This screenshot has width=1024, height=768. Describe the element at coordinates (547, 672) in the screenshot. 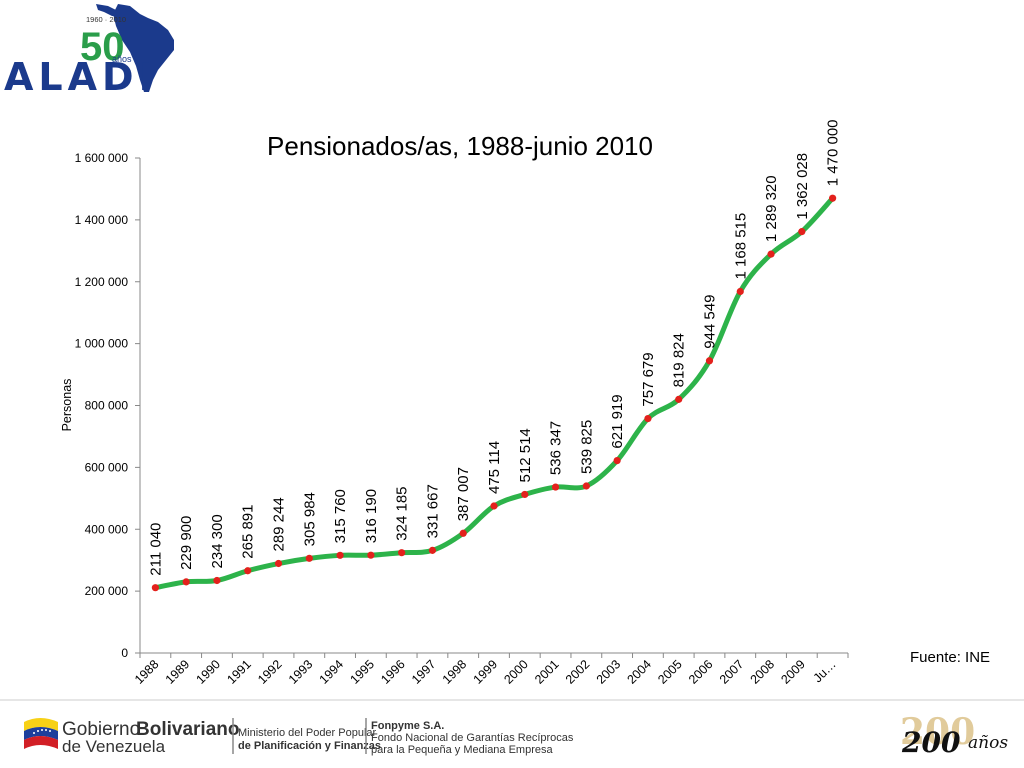

I see `x-tick-label: 2001` at that location.